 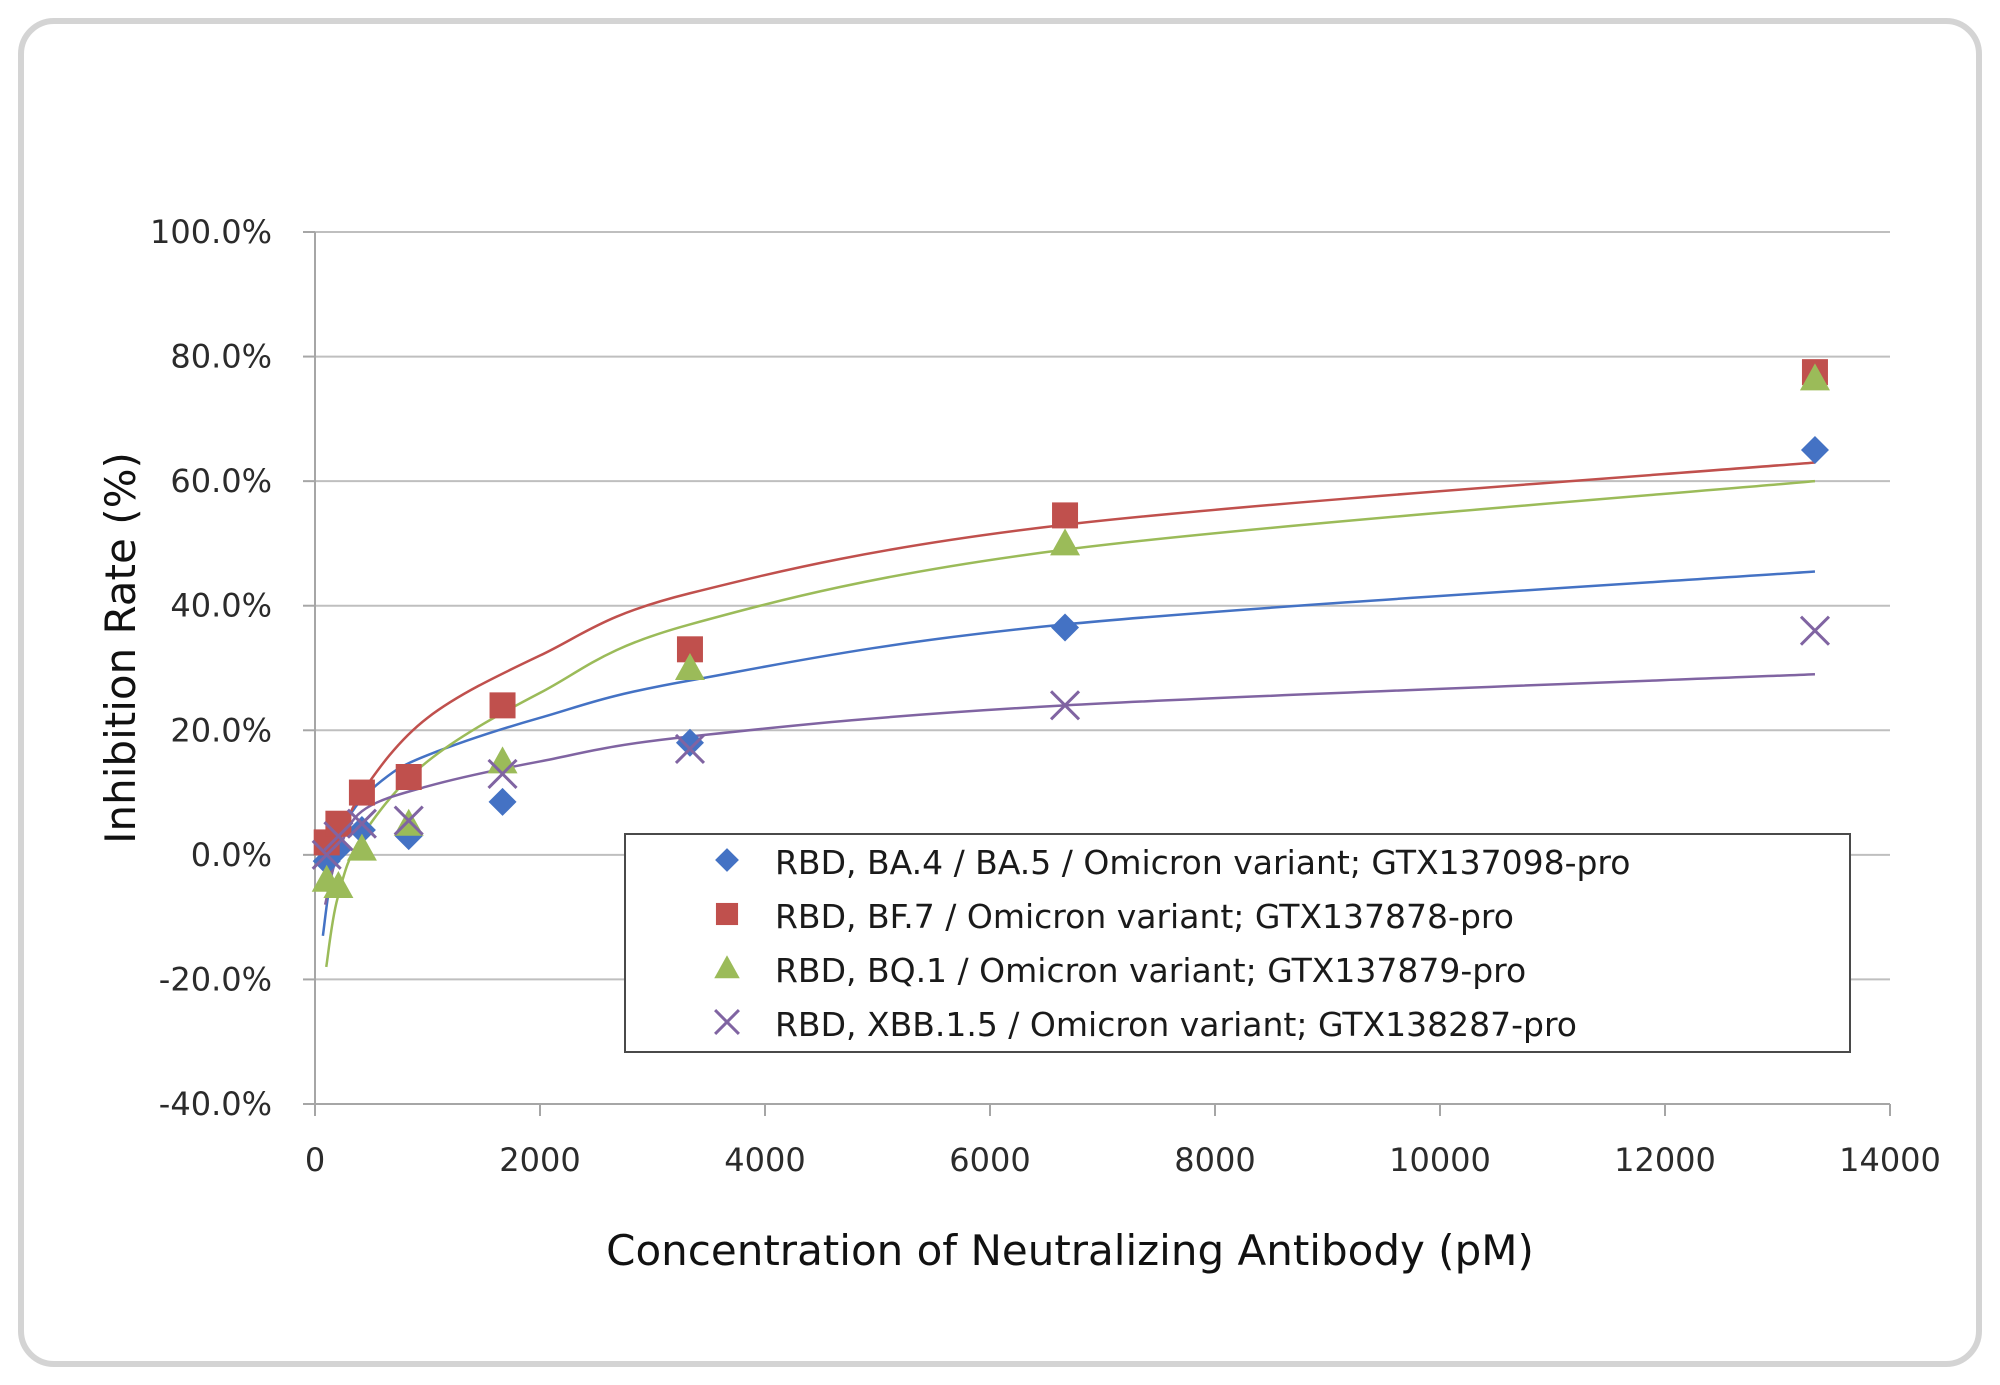 What do you see at coordinates (221, 357) in the screenshot?
I see `y-tick-label: 80.0%` at bounding box center [221, 357].